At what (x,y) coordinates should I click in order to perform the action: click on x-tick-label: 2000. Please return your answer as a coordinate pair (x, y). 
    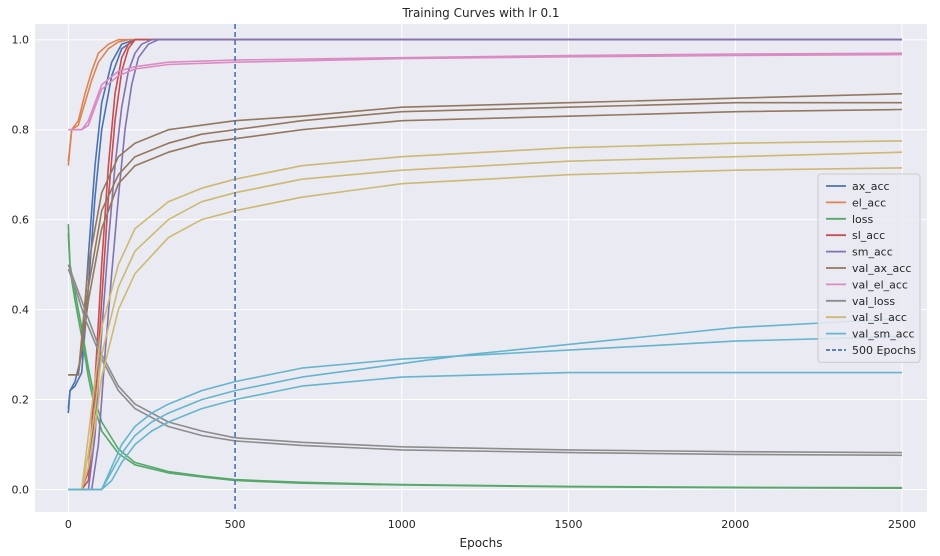
    Looking at the image, I should click on (735, 524).